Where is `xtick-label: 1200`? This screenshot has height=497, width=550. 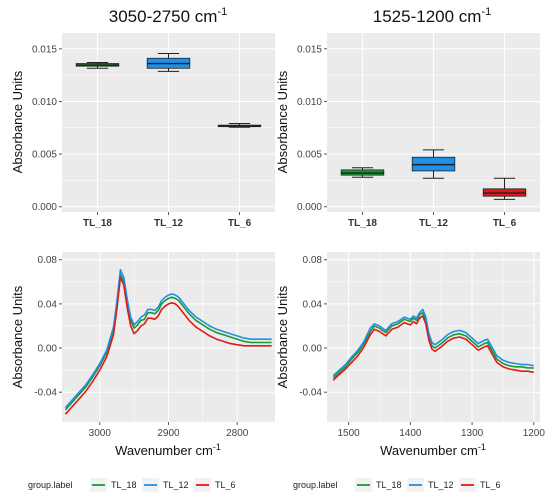 xtick-label: 1200 is located at coordinates (534, 433).